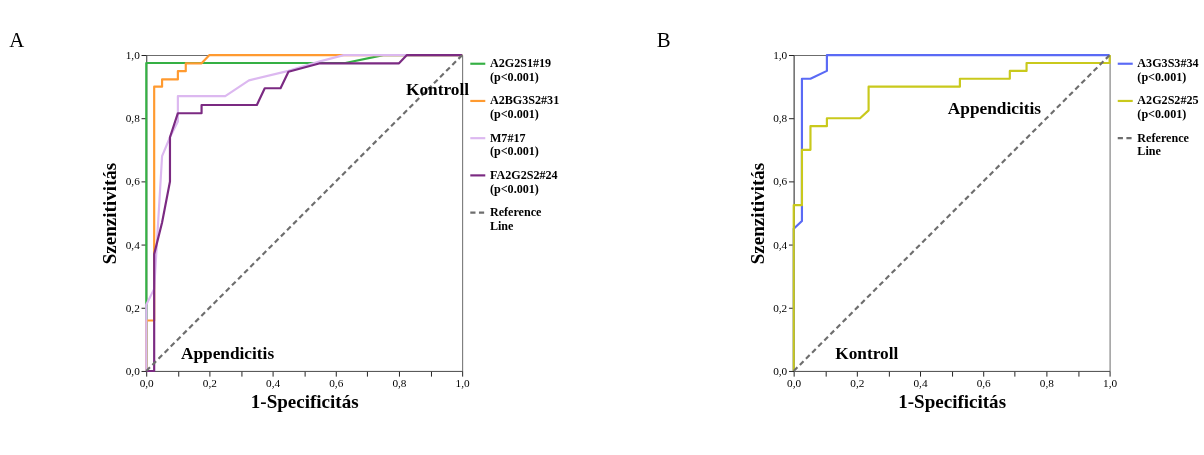 This screenshot has height=455, width=1204. I want to click on legend-label: FA2G2S2#24 (p<0.001), so click(523, 181).